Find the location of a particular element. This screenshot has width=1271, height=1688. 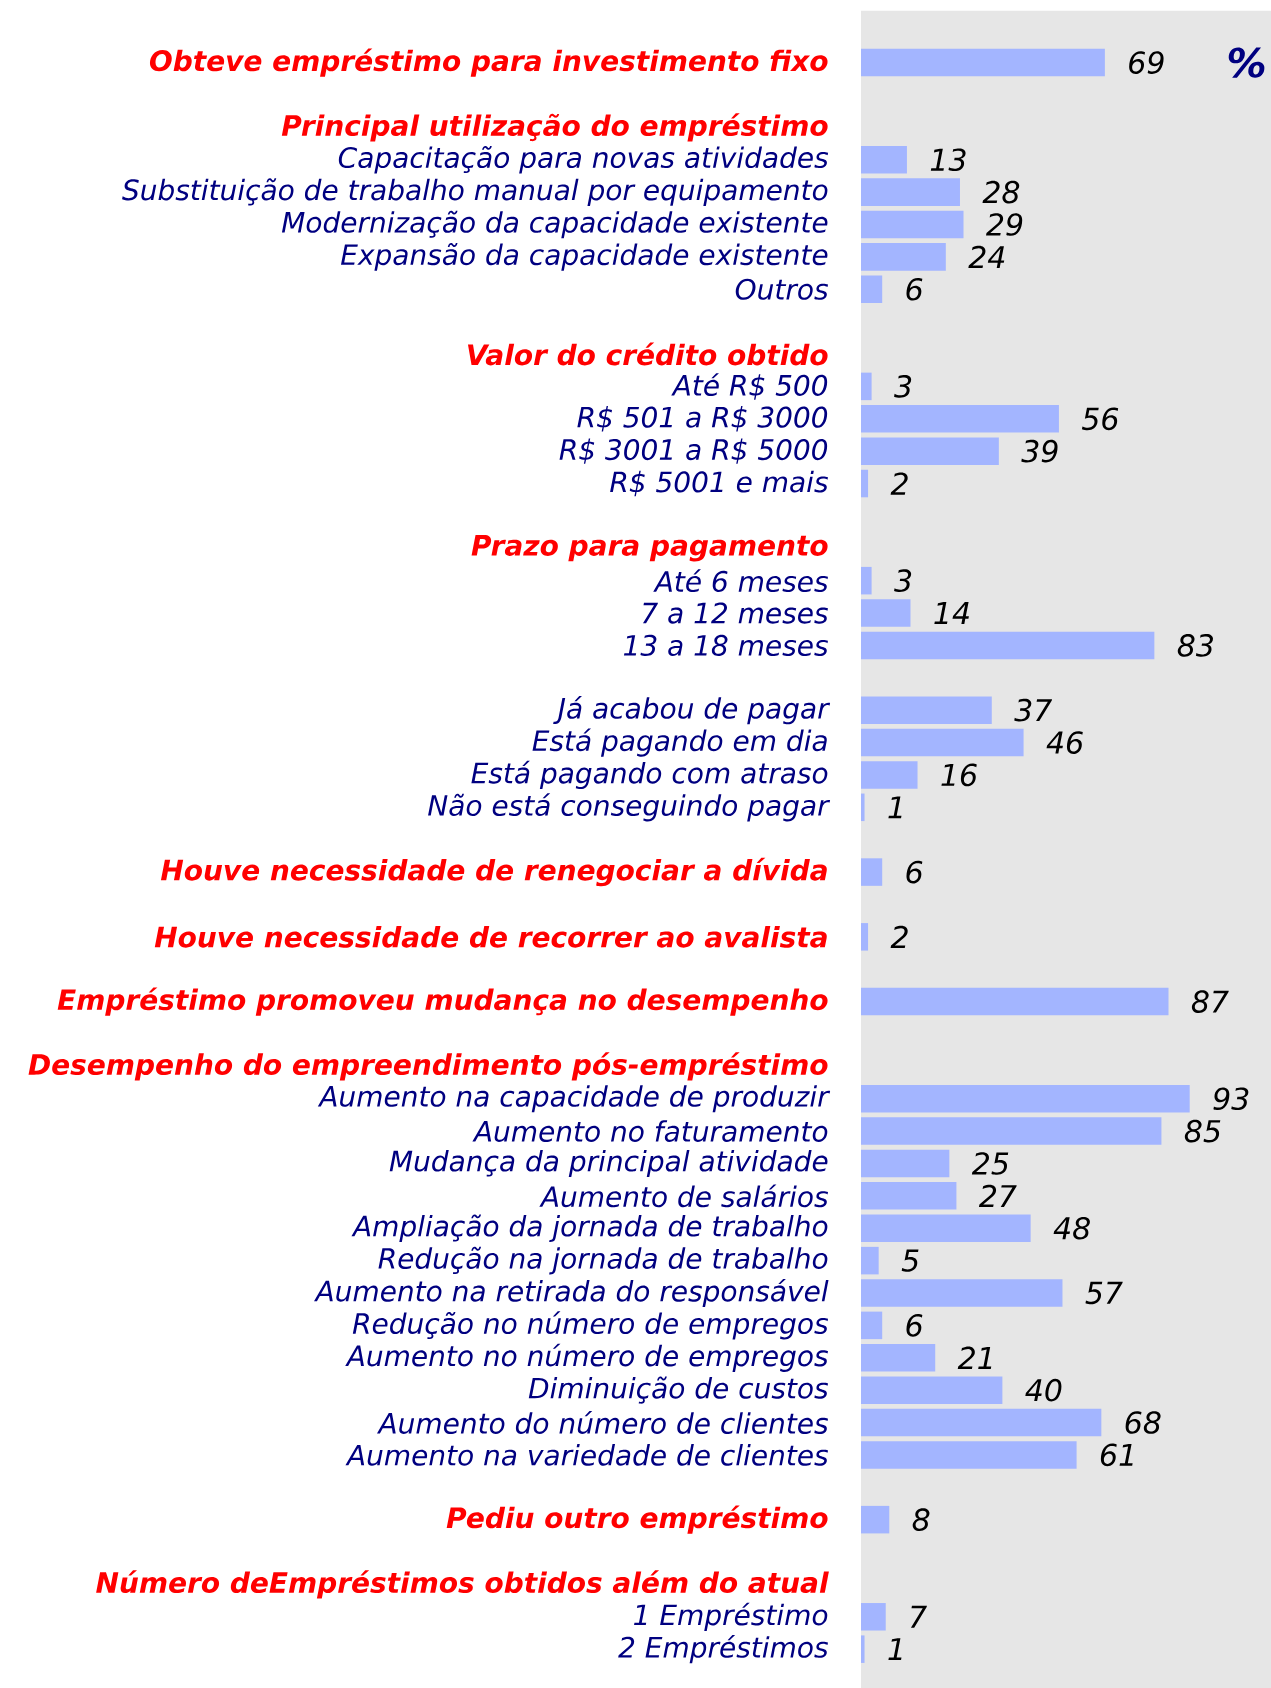

annotation: % is located at coordinates (1246, 62).